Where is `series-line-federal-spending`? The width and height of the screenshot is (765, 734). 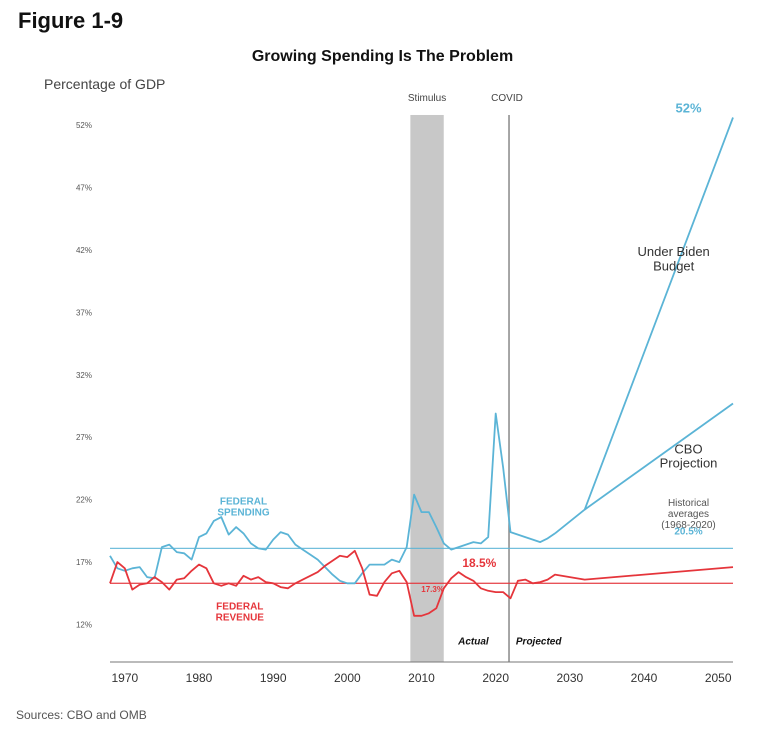
series-line-federal-spending is located at coordinates (332, 498).